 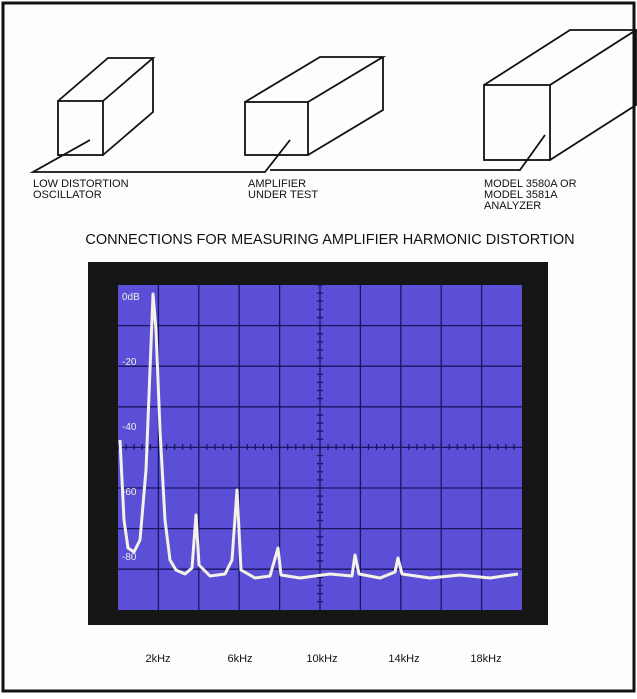 I want to click on screen-y-label: -60, so click(x=129, y=492).